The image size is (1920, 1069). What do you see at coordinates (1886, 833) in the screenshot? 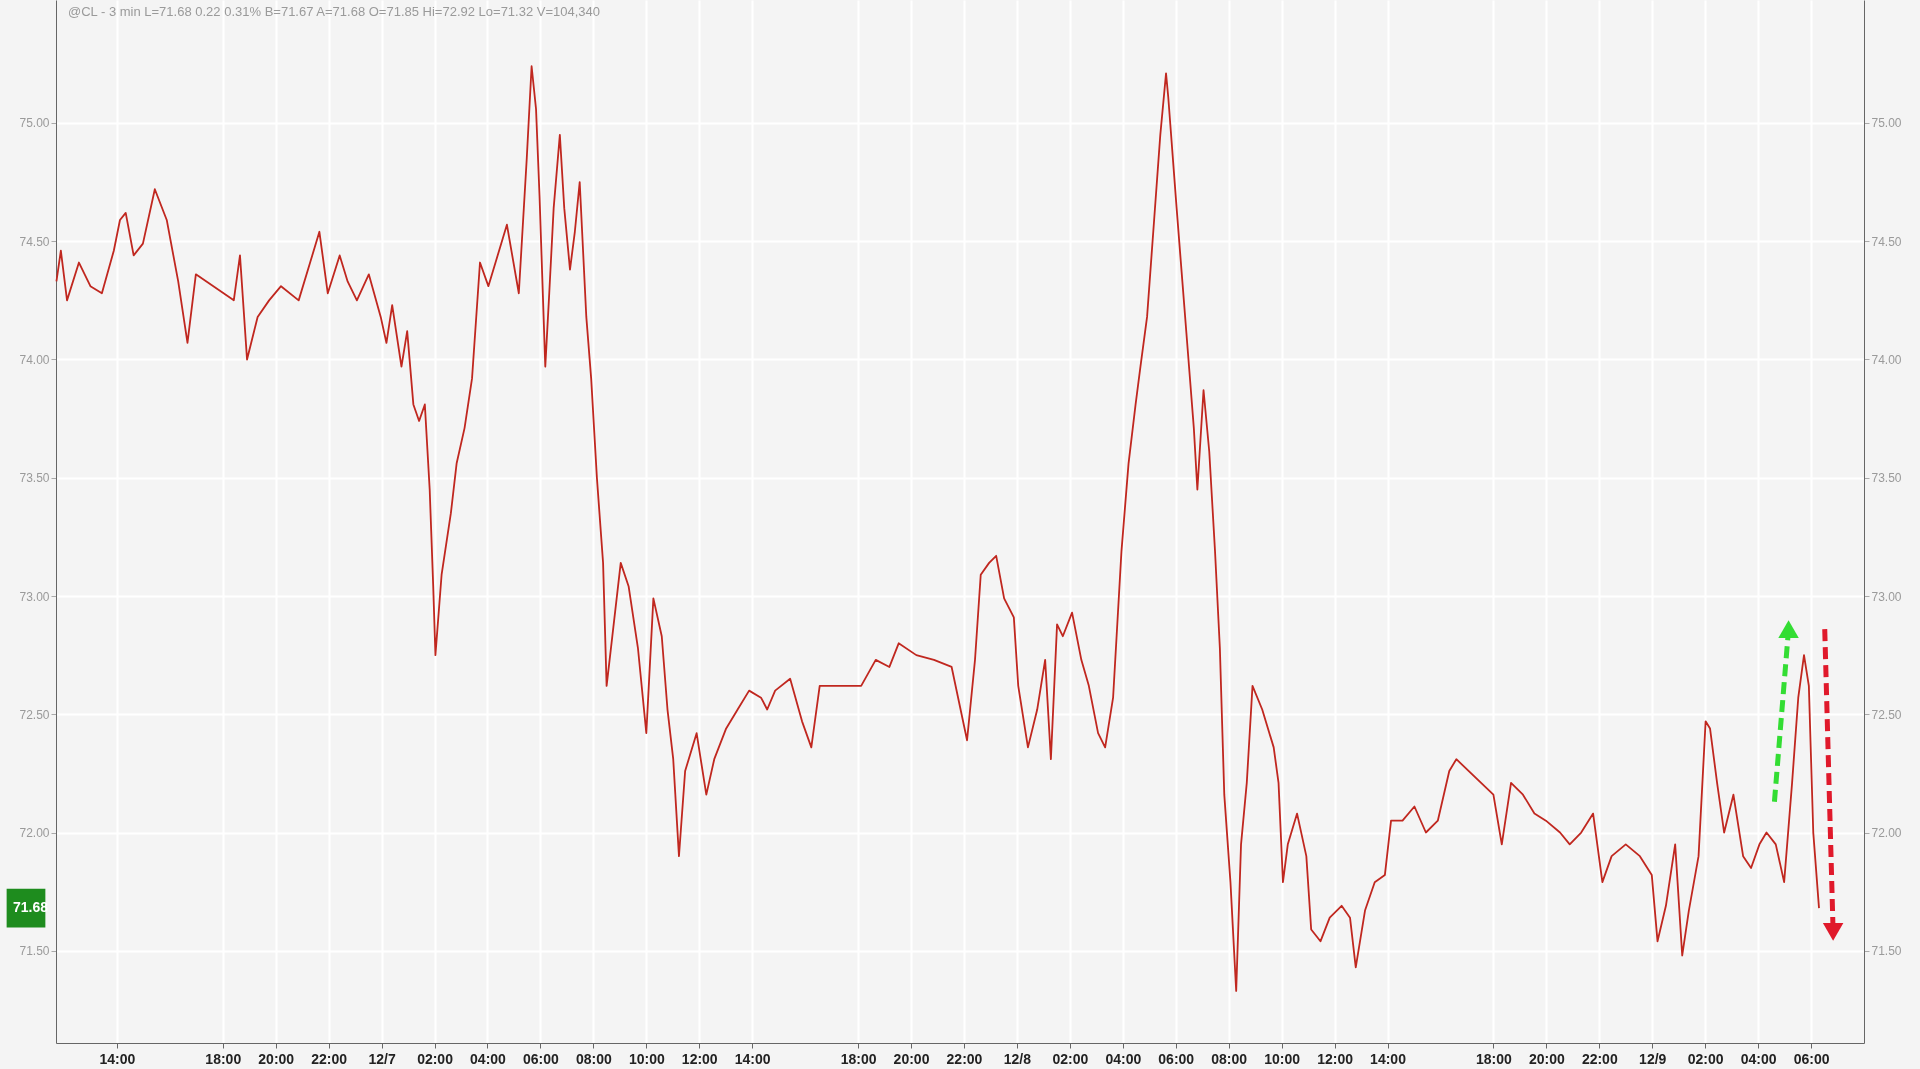
I see `y2-tick-label: 72.00` at bounding box center [1886, 833].